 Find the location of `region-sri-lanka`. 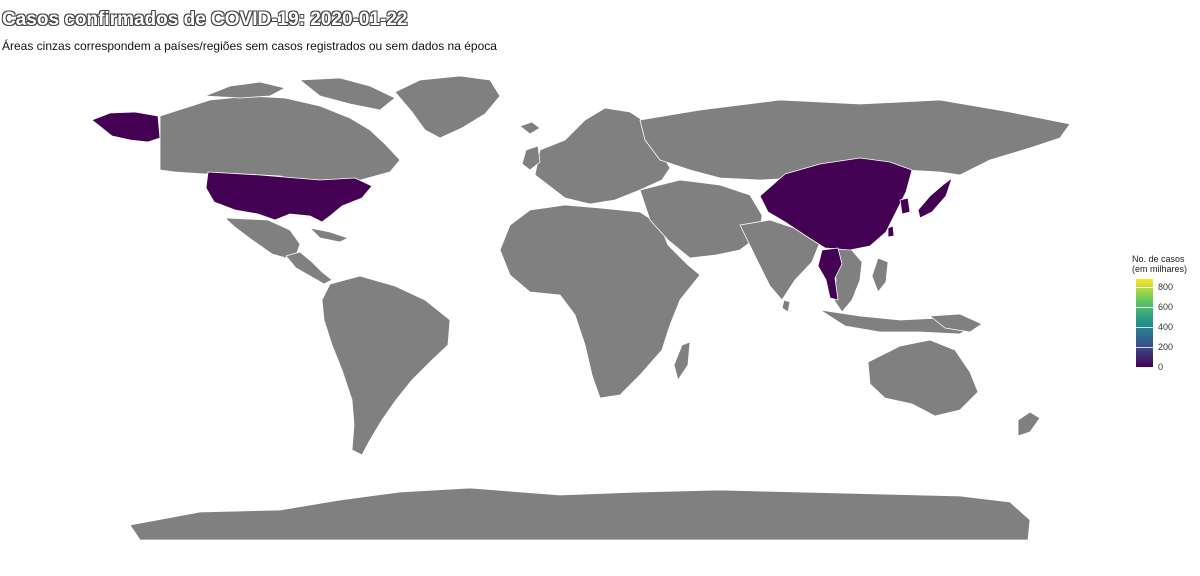

region-sri-lanka is located at coordinates (786, 306).